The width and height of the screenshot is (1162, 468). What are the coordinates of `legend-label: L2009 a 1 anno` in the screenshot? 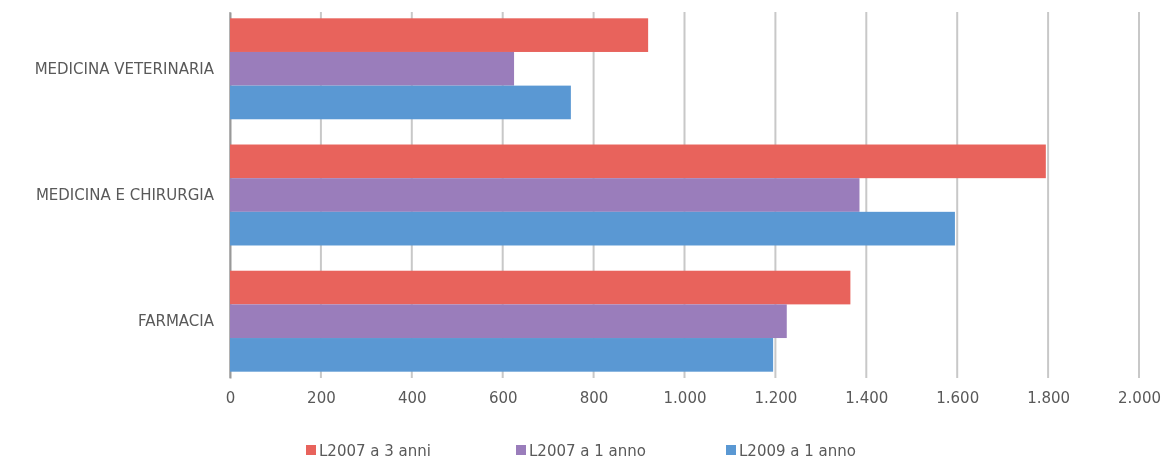 It's located at (797, 451).